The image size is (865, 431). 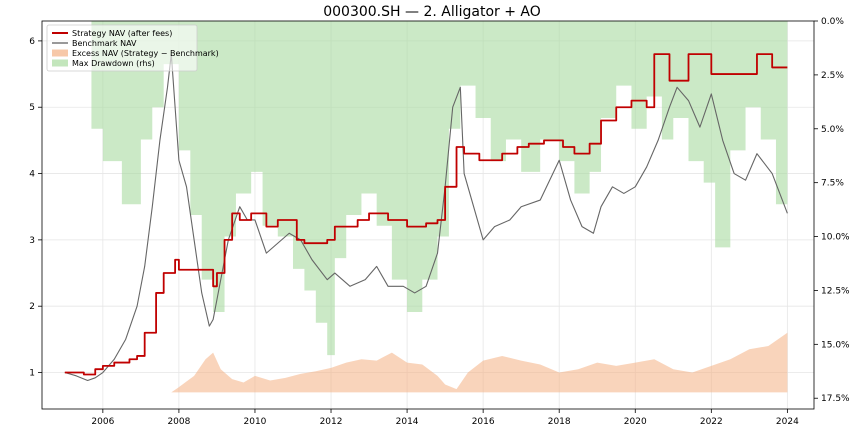 I want to click on x-tick-label: 2008, so click(x=178, y=422).